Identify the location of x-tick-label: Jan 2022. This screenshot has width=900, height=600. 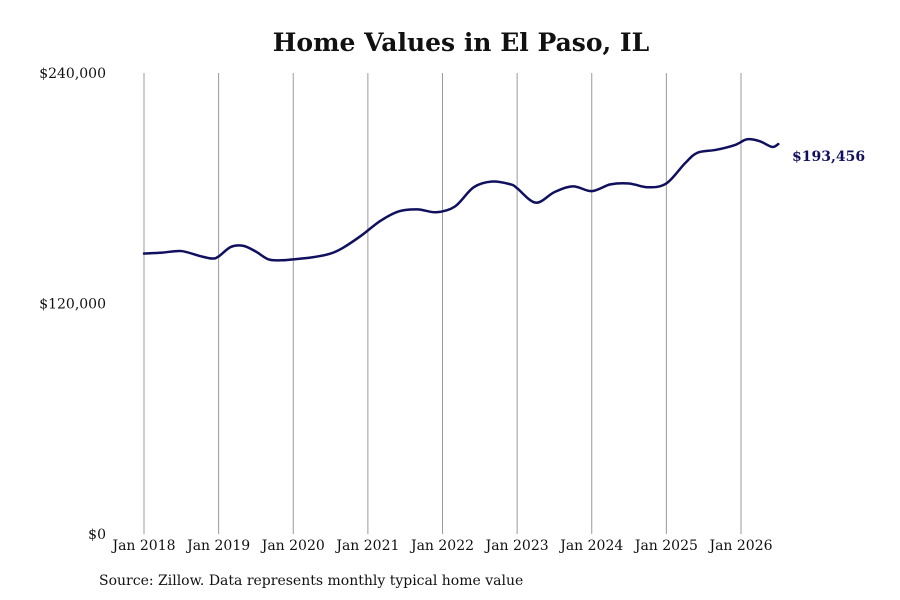
(441, 546).